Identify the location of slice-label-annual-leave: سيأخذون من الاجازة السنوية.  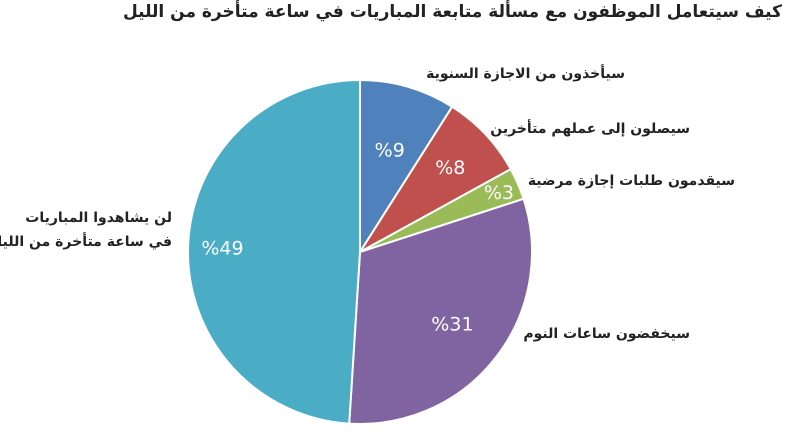
(525, 74).